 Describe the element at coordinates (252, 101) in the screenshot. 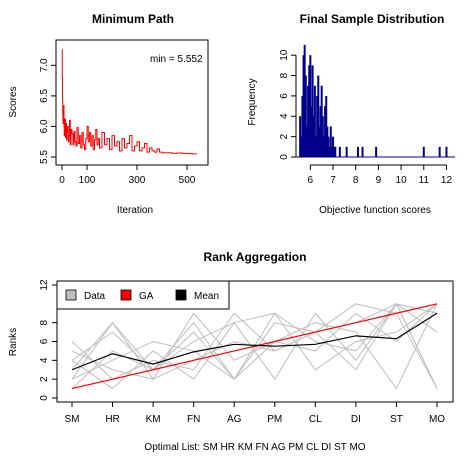

I see `final-sample-distribution-y-label: Frequency` at that location.